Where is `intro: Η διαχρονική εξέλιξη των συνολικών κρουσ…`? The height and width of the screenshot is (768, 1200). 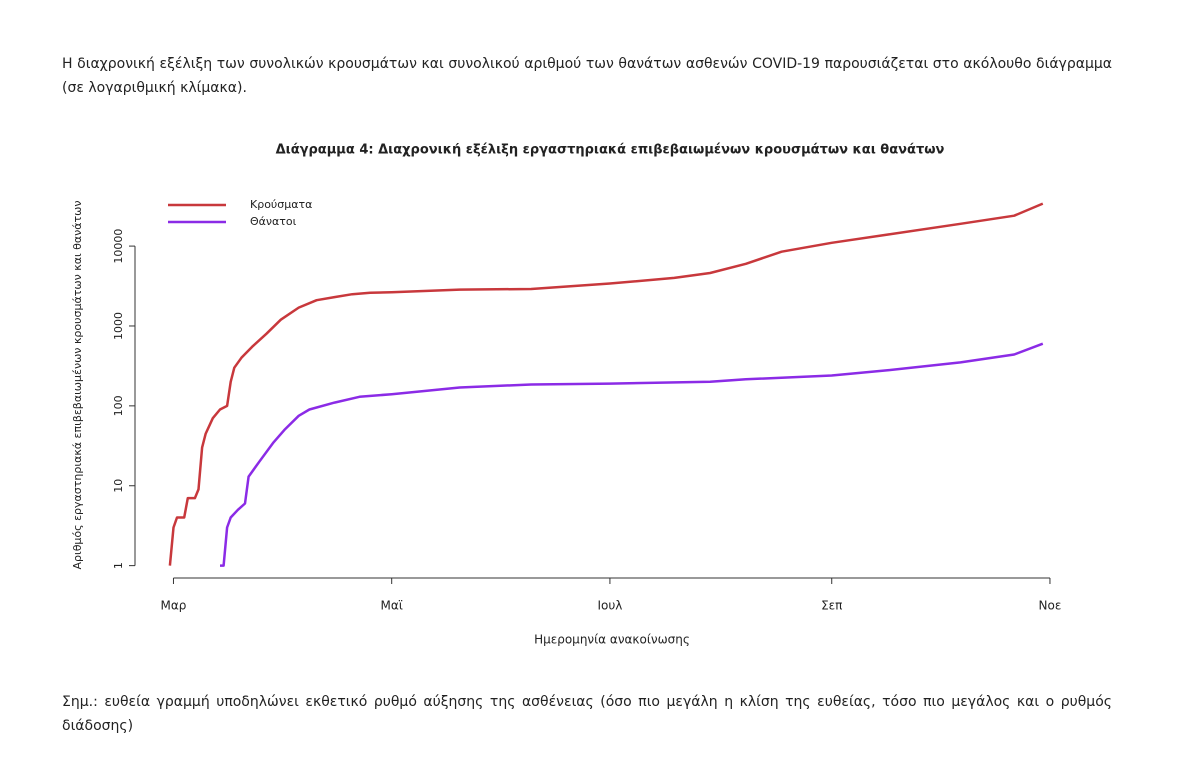
intro: Η διαχρονική εξέλιξη των συνολικών κρουσ… is located at coordinates (587, 76).